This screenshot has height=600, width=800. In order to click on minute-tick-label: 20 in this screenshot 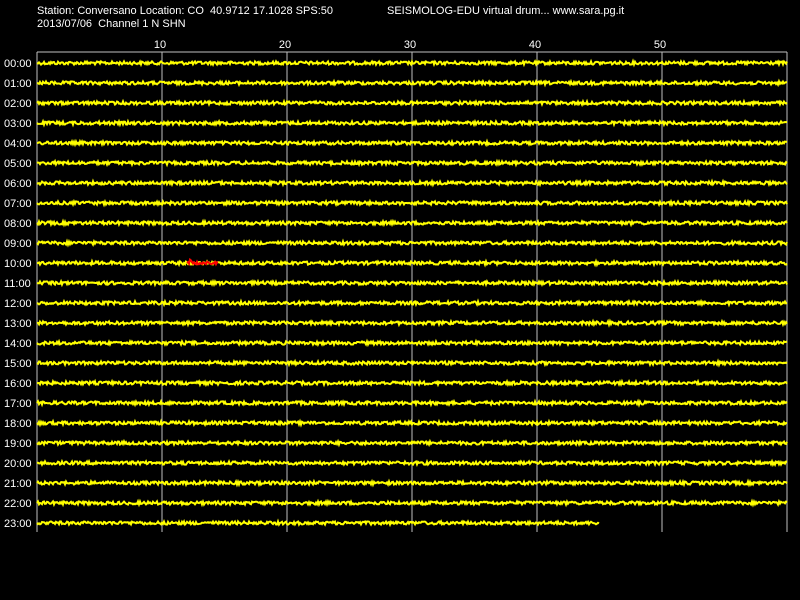, I will do `click(285, 45)`.